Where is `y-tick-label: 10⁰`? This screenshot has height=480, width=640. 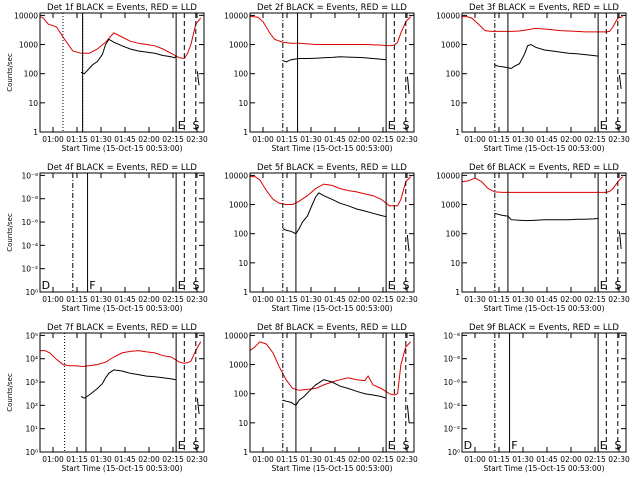 y-tick-label: 10⁰ is located at coordinates (31, 292).